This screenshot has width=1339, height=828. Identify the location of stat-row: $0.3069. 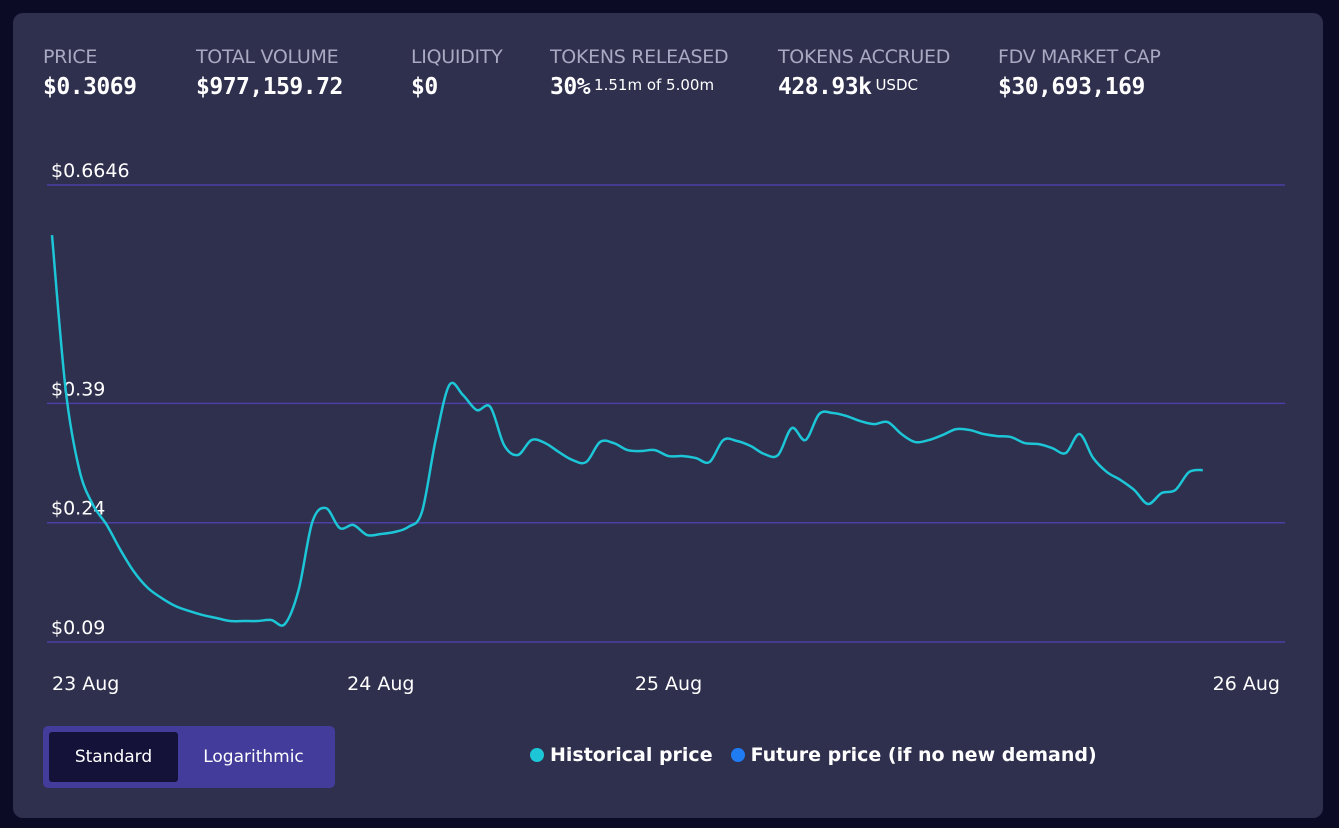
(90, 87).